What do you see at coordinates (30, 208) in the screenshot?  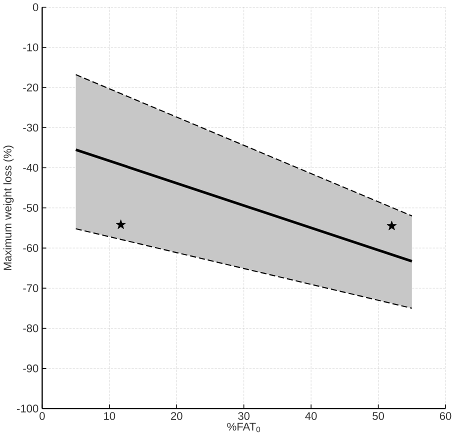 I see `y-tick-label: -50` at bounding box center [30, 208].